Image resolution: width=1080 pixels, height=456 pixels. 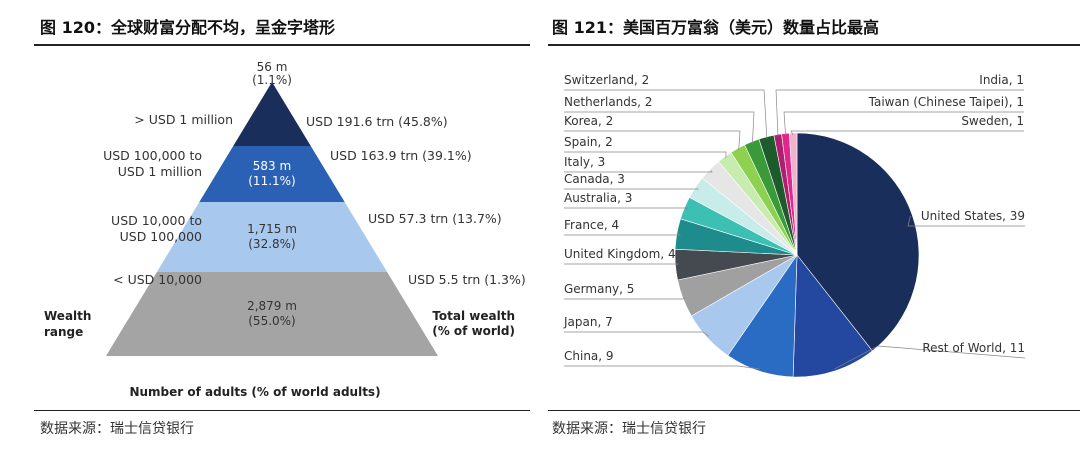 What do you see at coordinates (946, 102) in the screenshot?
I see `pie-label-taiwan-chinese-taipei: Taiwan (Chinese Taipei), 1` at bounding box center [946, 102].